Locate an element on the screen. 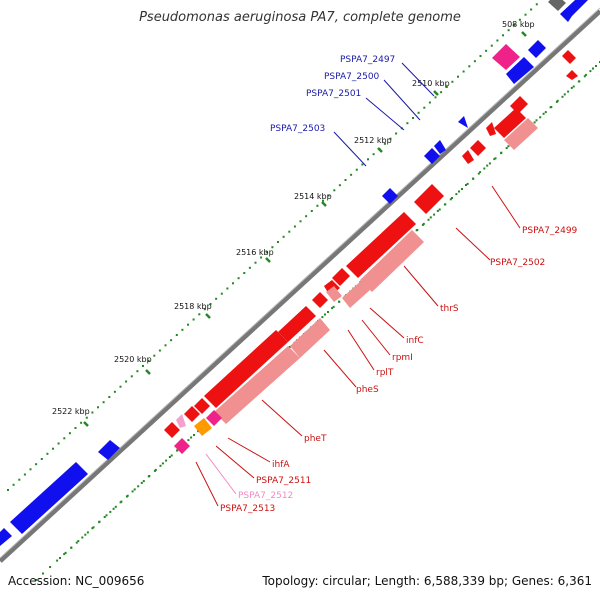  gene-label: thrS is located at coordinates (449, 309).